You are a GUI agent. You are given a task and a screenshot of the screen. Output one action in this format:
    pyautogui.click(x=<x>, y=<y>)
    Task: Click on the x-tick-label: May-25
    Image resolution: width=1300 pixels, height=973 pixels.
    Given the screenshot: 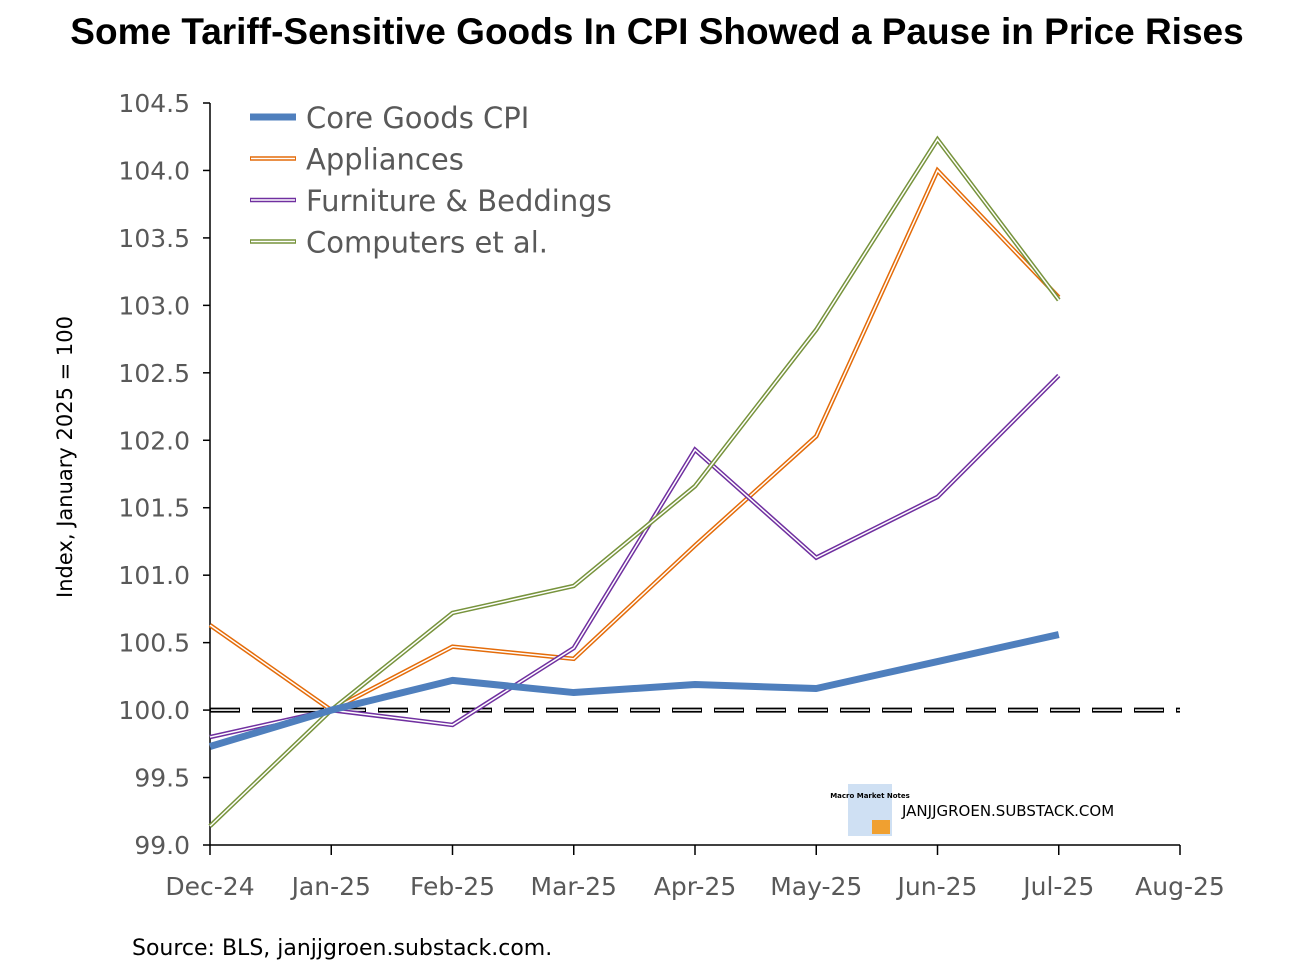 What is the action you would take?
    pyautogui.click(x=816, y=886)
    